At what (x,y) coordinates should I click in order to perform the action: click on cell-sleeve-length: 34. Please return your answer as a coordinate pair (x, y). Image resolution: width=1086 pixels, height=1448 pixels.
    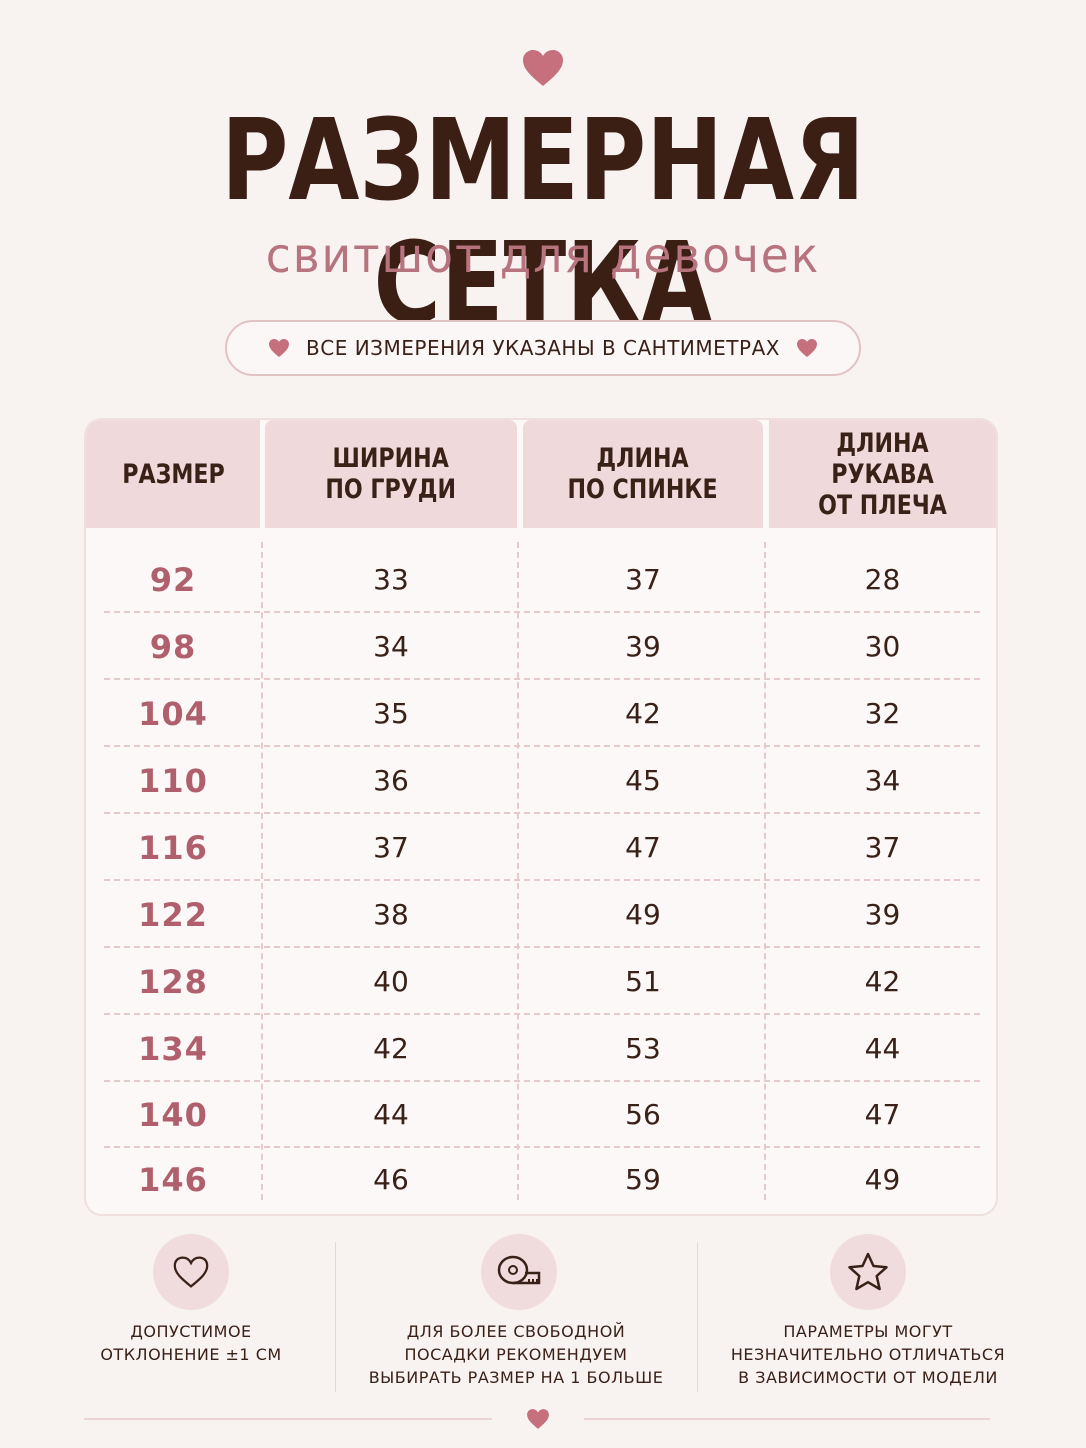
    Looking at the image, I should click on (882, 780).